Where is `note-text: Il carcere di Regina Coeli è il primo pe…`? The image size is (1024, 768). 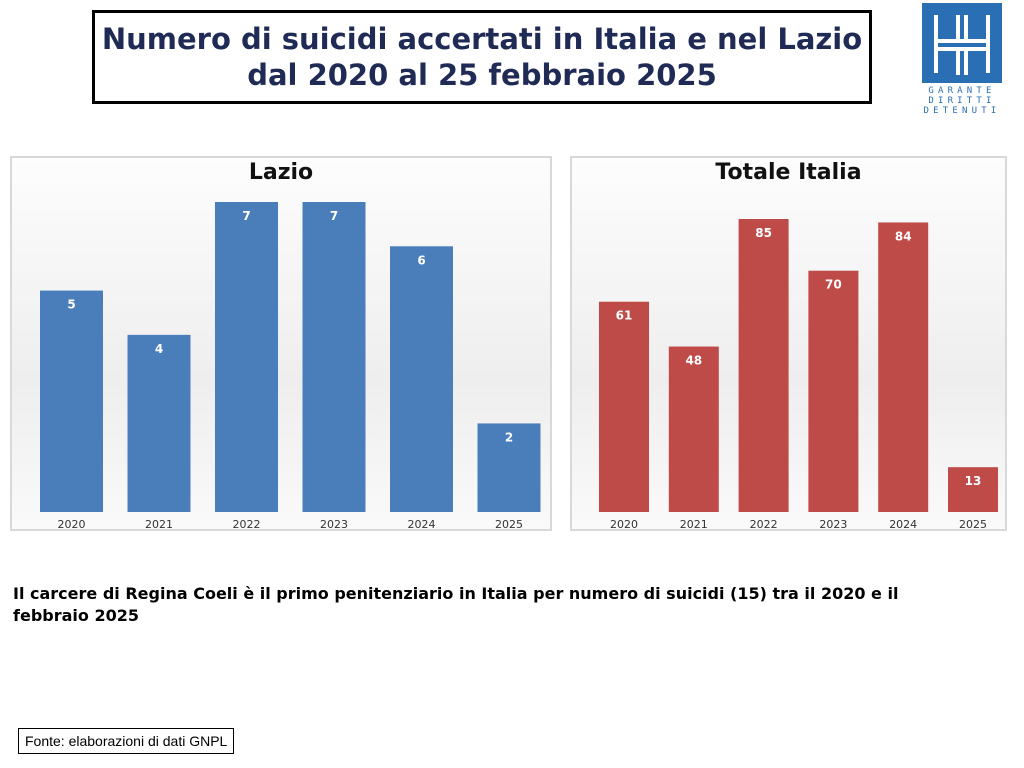 note-text: Il carcere di Regina Coeli è il primo pe… is located at coordinates (456, 604).